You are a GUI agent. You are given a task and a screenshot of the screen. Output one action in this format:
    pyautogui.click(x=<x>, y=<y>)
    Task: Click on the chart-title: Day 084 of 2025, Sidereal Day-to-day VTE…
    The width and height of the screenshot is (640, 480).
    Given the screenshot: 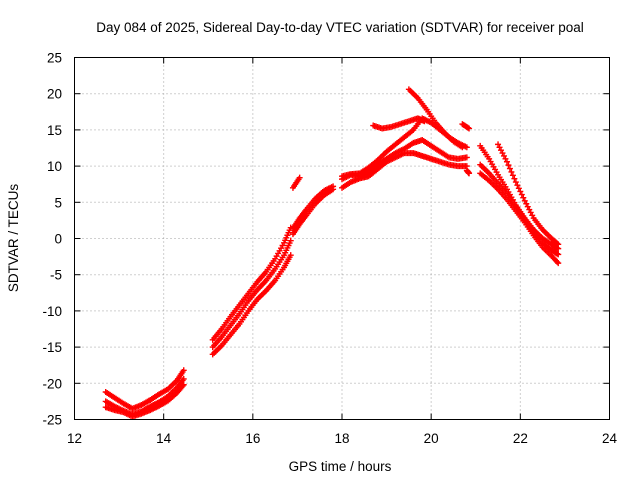 What is the action you would take?
    pyautogui.click(x=339, y=27)
    